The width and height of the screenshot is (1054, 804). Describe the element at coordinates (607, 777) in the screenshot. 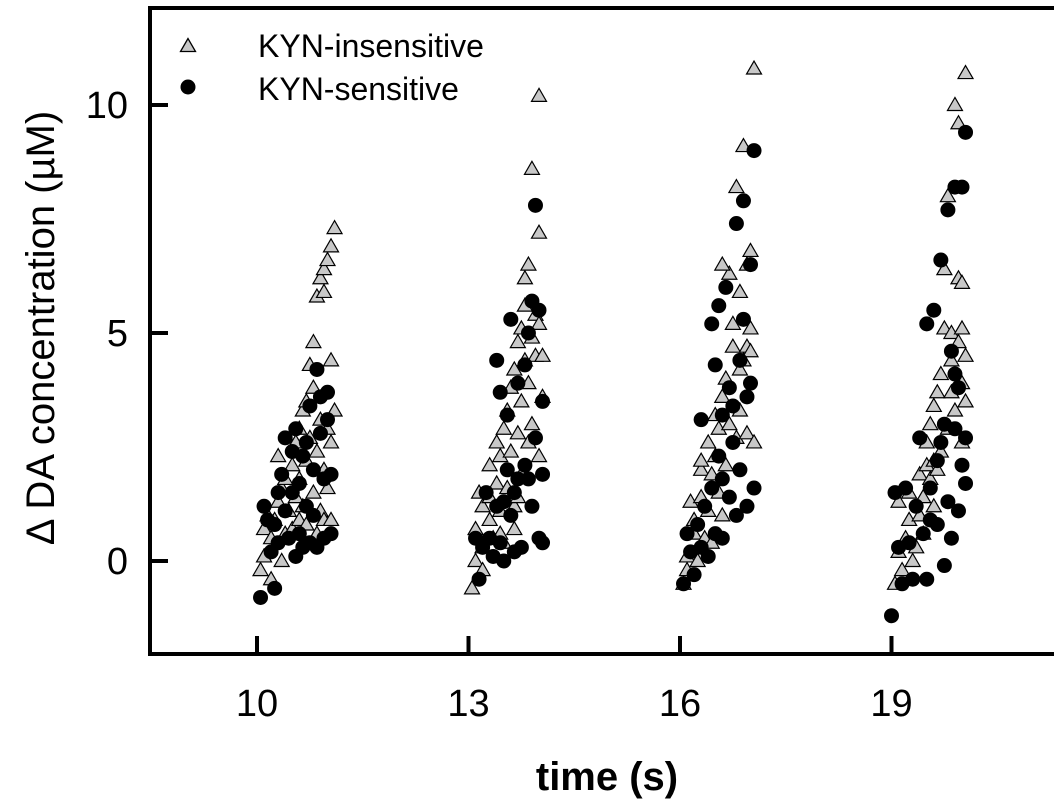

I see `x-axis-title: time (s)` at that location.